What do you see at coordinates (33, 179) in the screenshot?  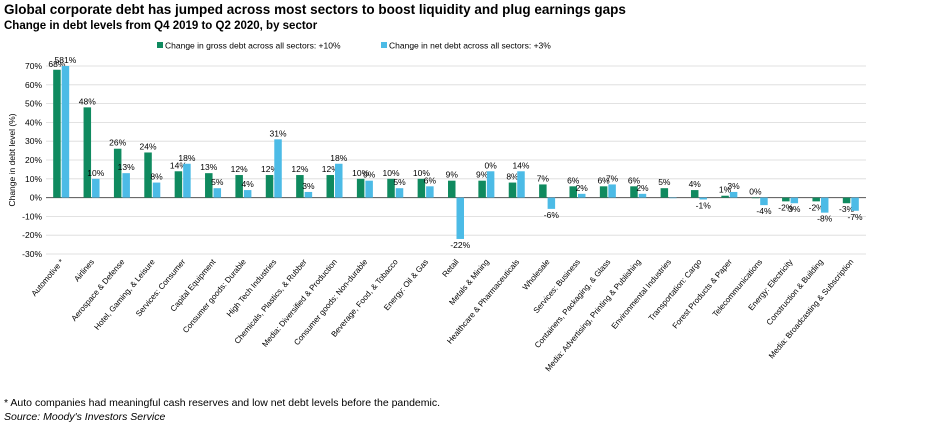 I see `y-tick-label: 10%` at bounding box center [33, 179].